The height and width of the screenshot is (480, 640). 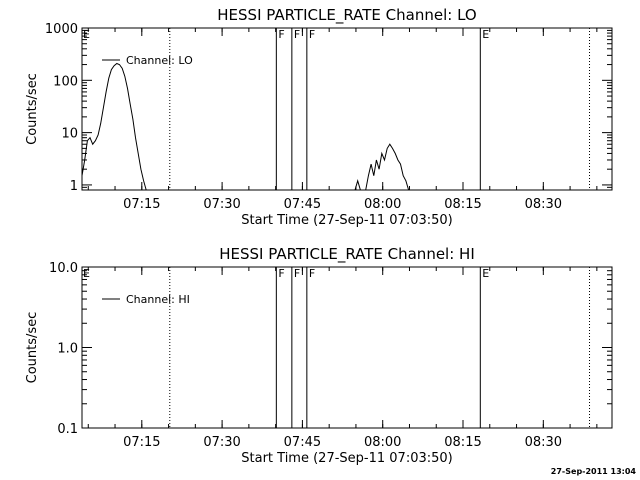 What do you see at coordinates (69, 134) in the screenshot?
I see `y-tick-label: 10` at bounding box center [69, 134].